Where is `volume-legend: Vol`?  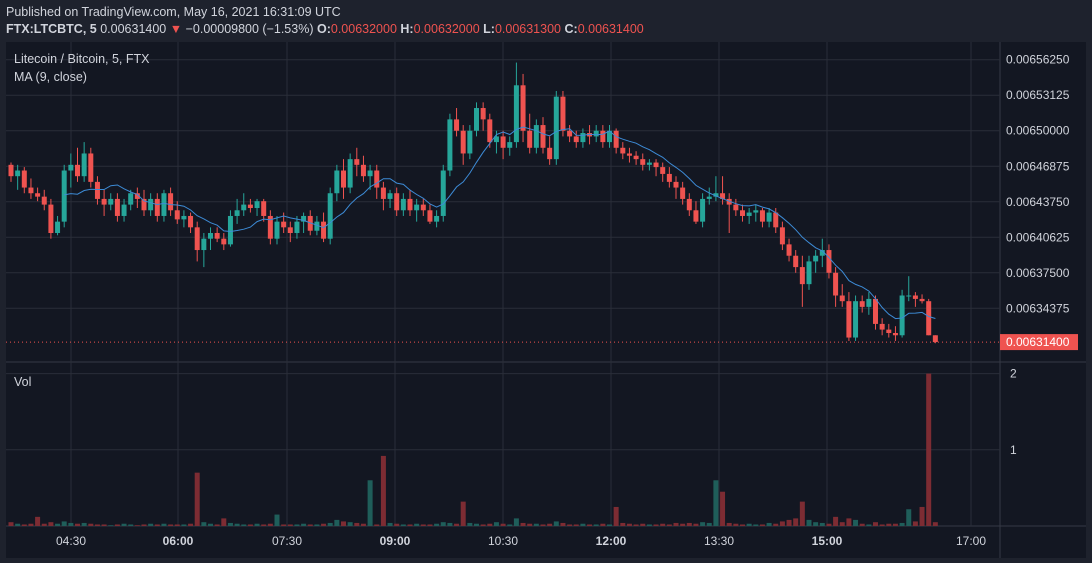 volume-legend: Vol is located at coordinates (23, 382).